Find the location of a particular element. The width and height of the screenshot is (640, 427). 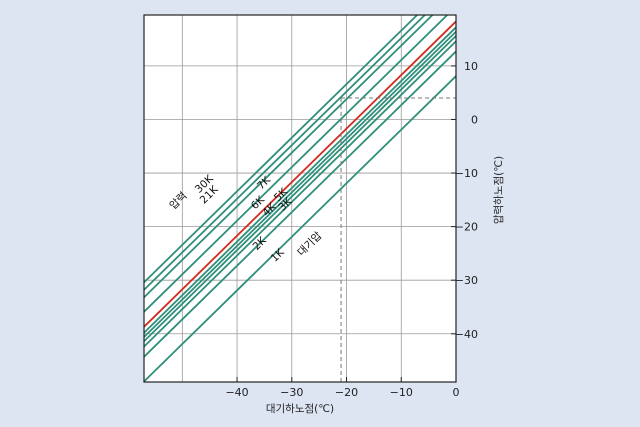

y-tick-label: −40 is located at coordinates (466, 334).